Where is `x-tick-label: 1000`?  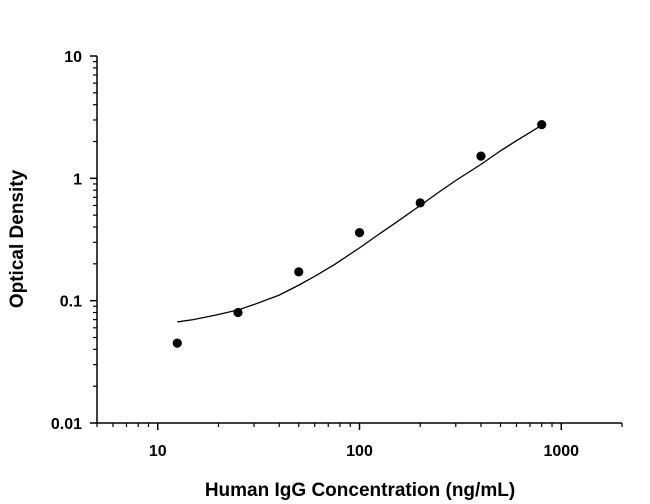 x-tick-label: 1000 is located at coordinates (561, 451).